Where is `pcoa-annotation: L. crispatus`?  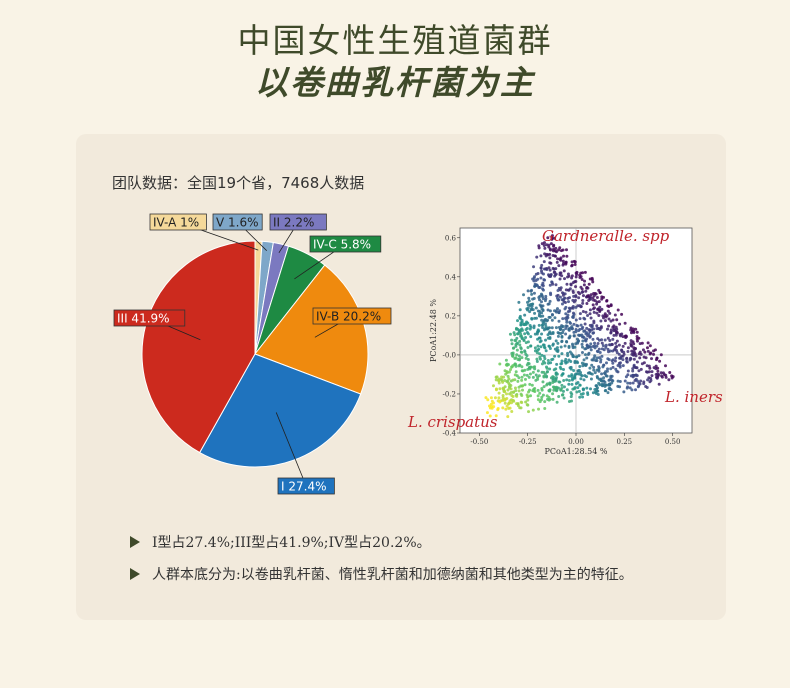 pcoa-annotation: L. crispatus is located at coordinates (452, 422).